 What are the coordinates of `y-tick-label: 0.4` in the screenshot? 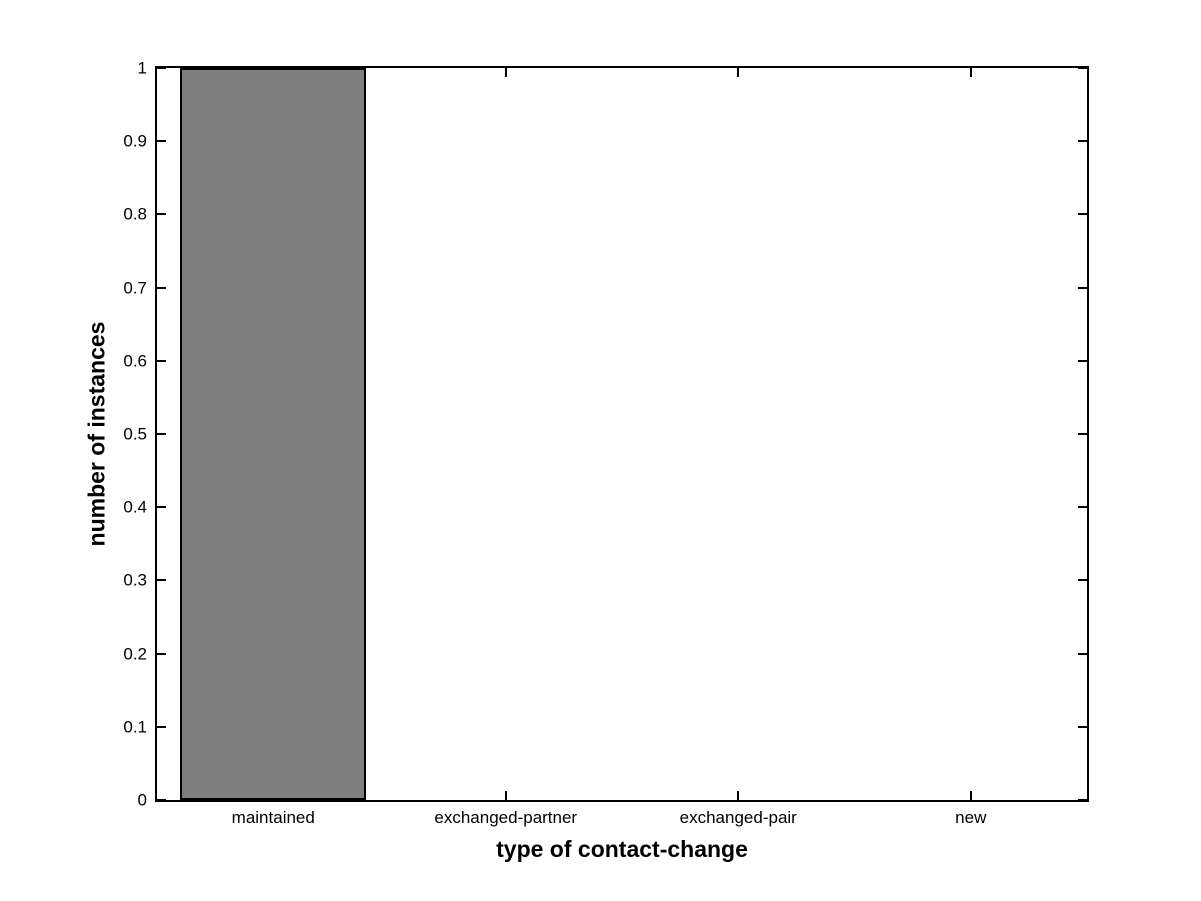 It's located at (135, 507).